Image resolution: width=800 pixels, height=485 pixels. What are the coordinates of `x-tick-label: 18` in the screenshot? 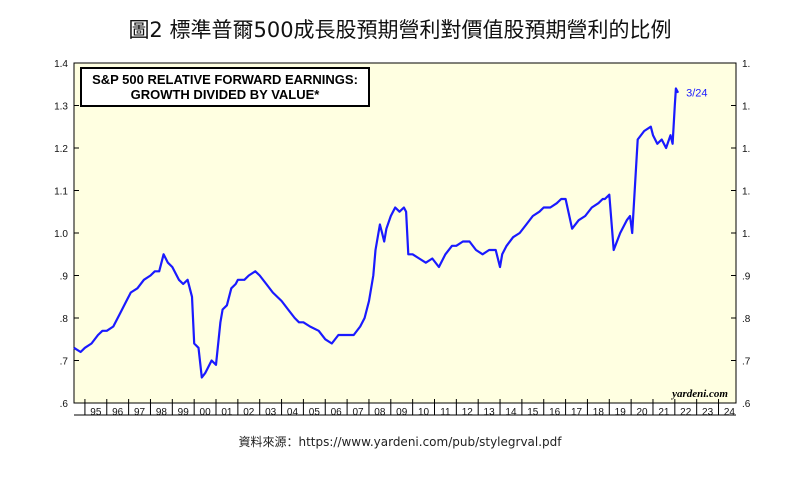 It's located at (599, 412).